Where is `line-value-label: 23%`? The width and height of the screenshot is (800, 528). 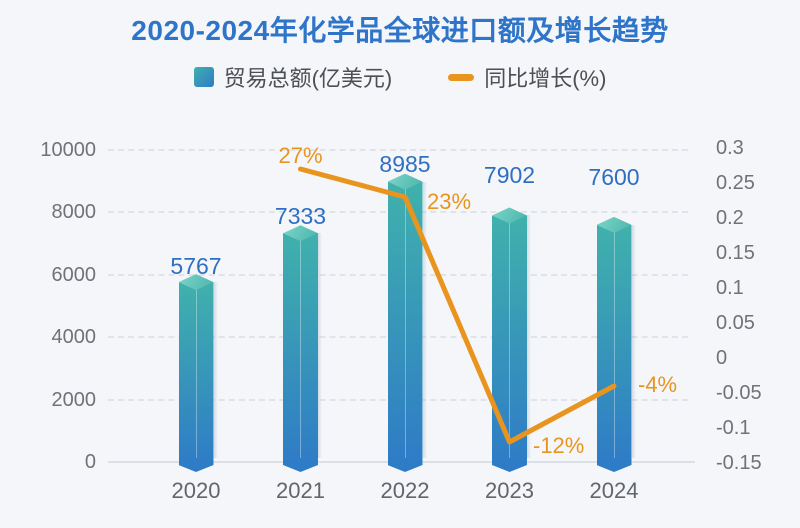 line-value-label: 23% is located at coordinates (449, 201).